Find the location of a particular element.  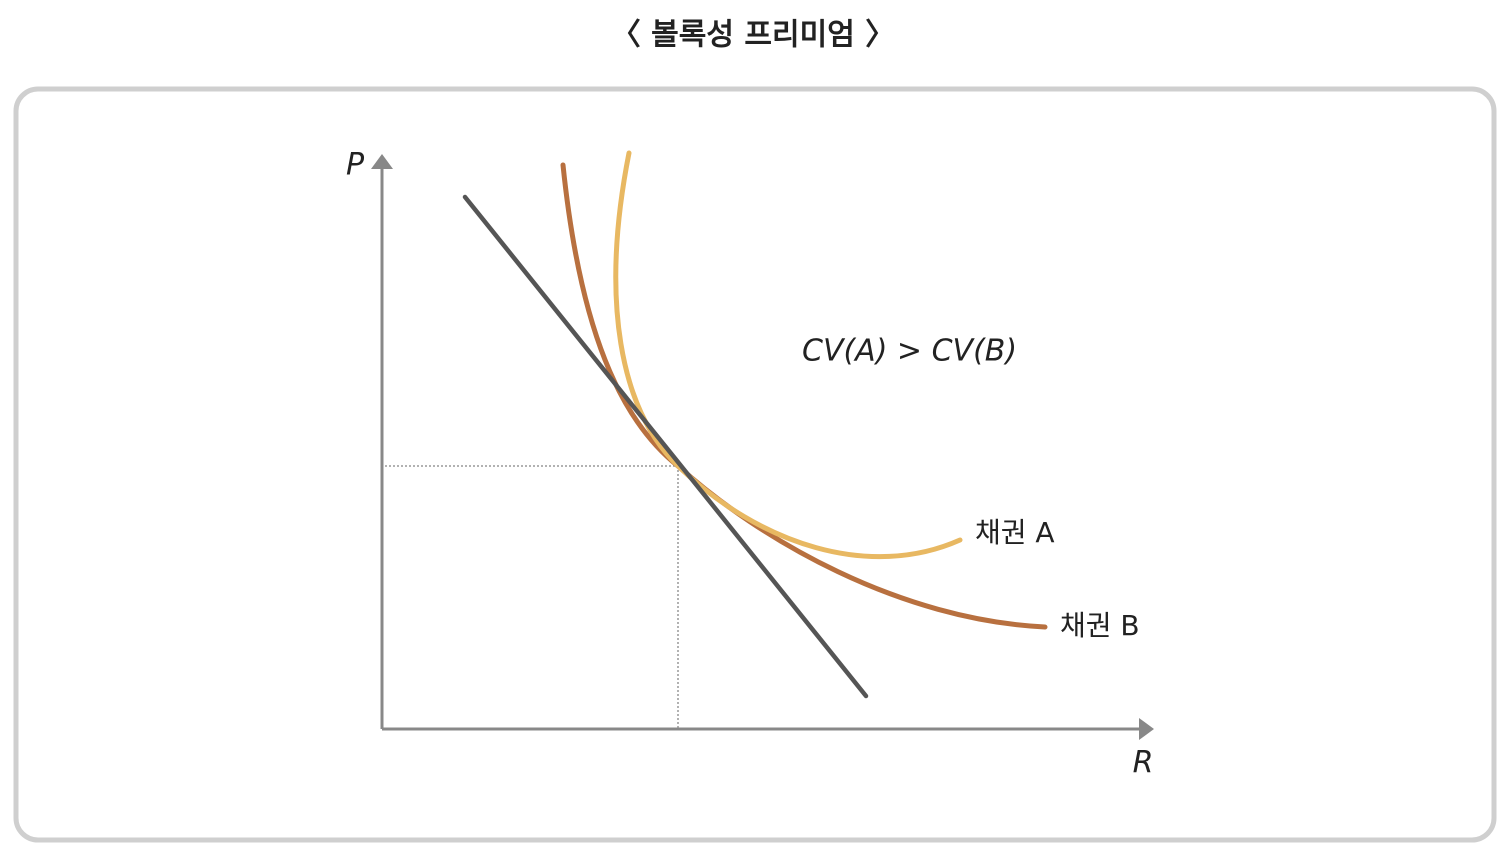

curve-a is located at coordinates (788, 355).